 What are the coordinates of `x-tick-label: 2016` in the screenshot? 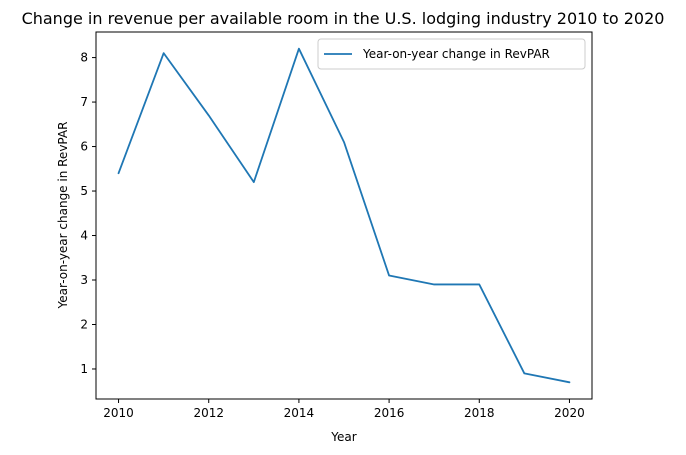 It's located at (389, 413).